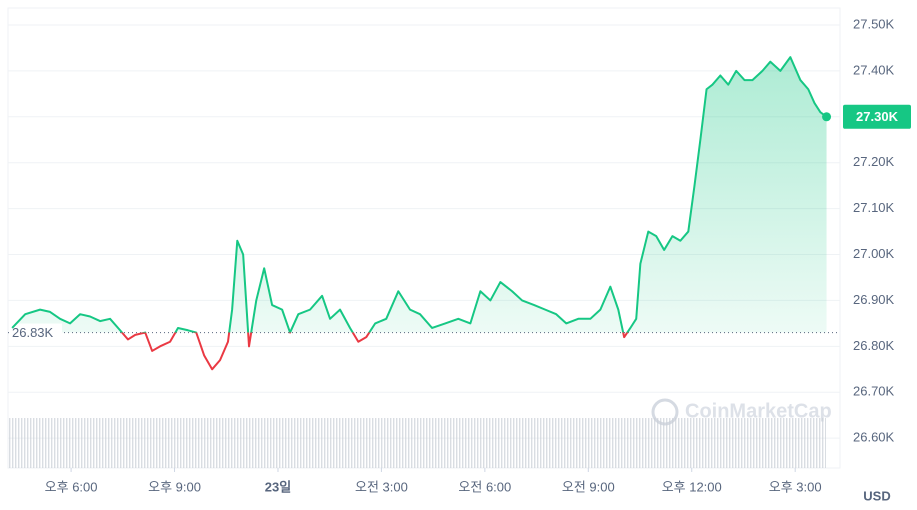 The width and height of the screenshot is (917, 510). What do you see at coordinates (278, 486) in the screenshot?
I see `x-tick-label: 23일` at bounding box center [278, 486].